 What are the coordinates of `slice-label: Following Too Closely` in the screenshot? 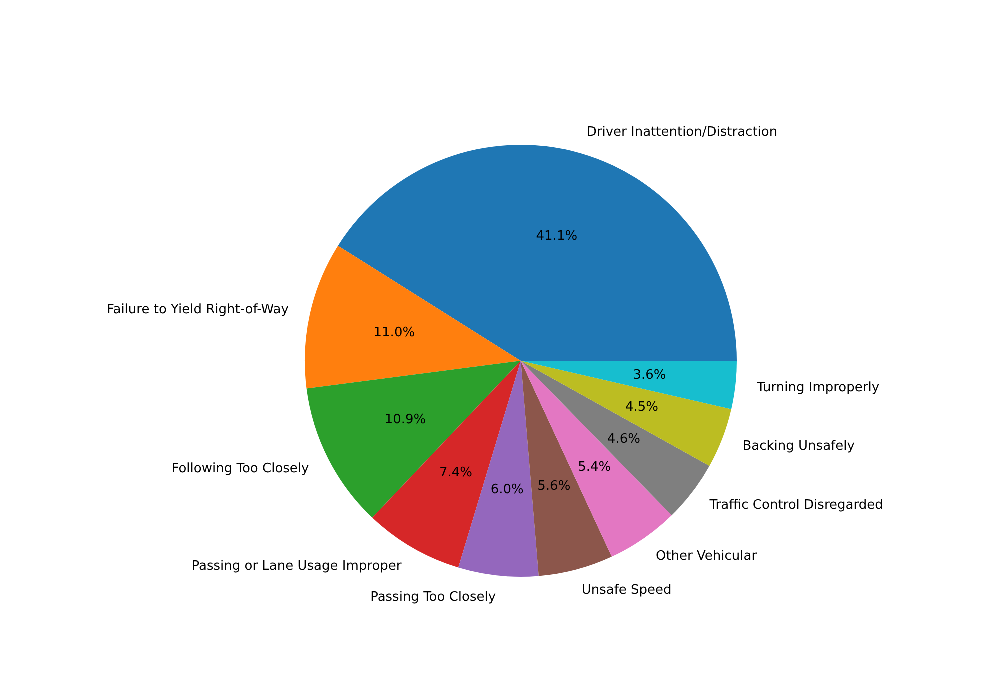 It's located at (241, 468).